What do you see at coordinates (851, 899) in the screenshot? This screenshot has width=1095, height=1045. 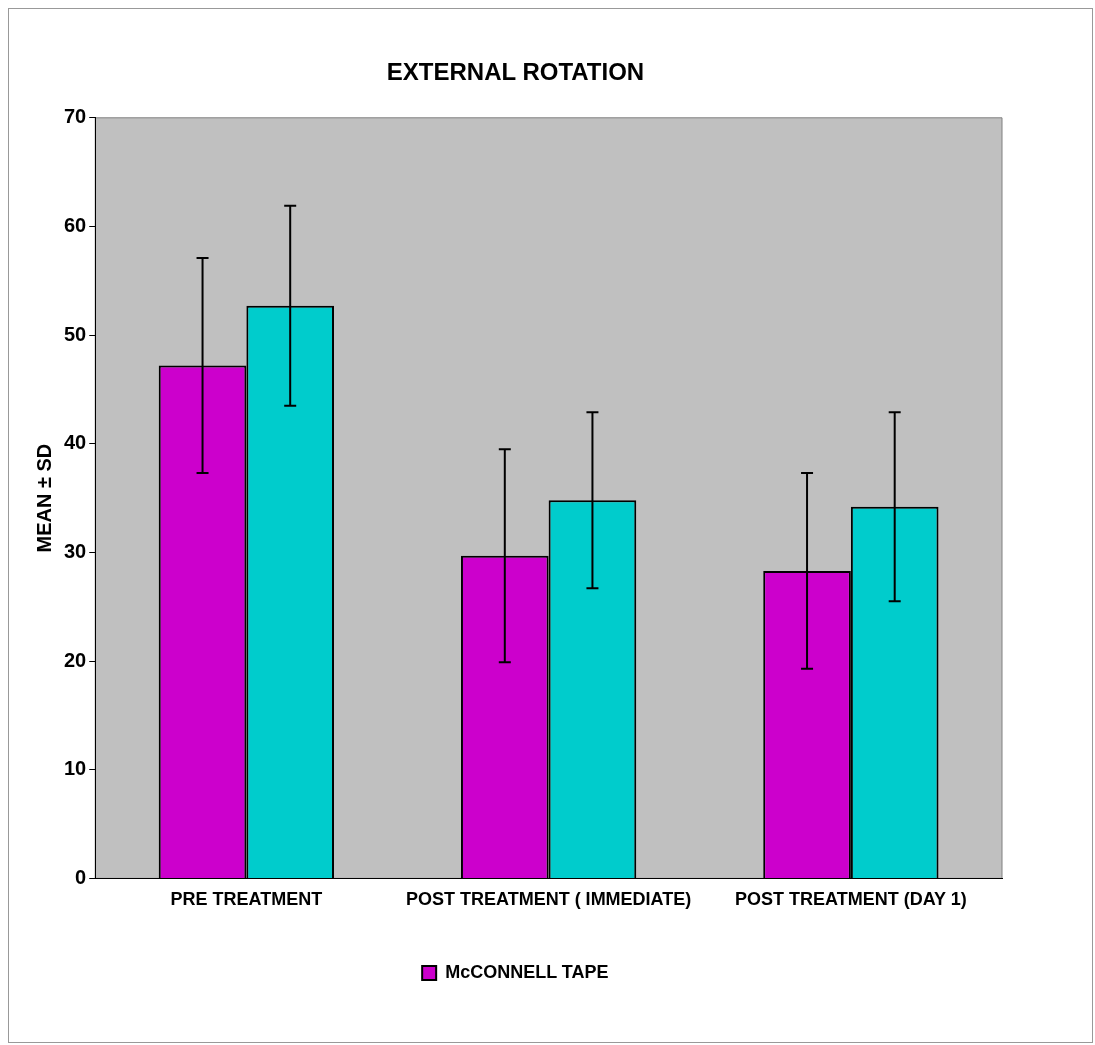 I see `x-tick-label: POST TREATMENT (DAY 1)` at bounding box center [851, 899].